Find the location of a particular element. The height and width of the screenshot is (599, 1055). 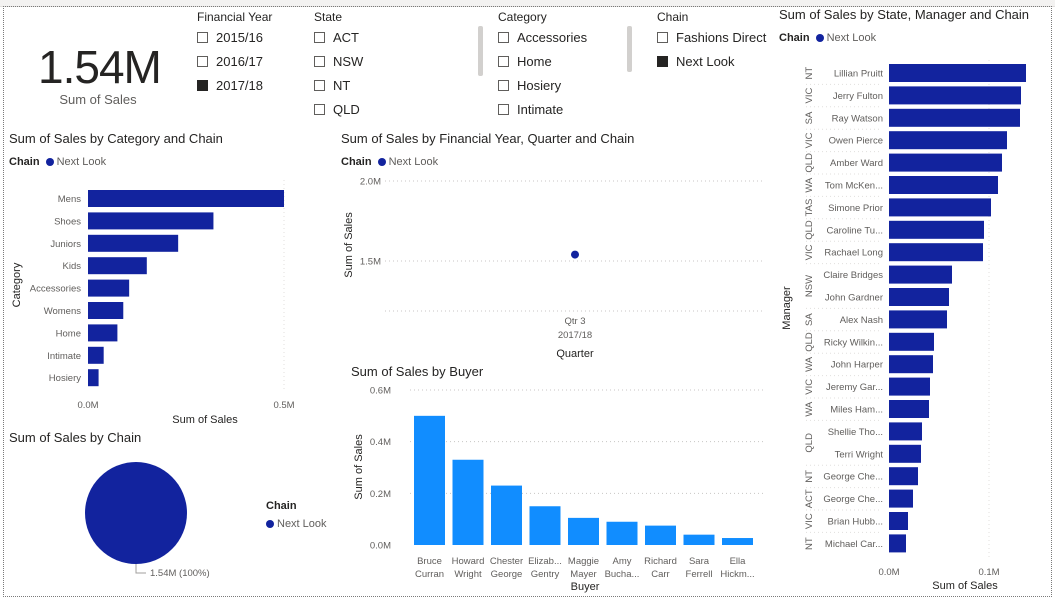

slicer-item-state: QLD is located at coordinates (337, 109).